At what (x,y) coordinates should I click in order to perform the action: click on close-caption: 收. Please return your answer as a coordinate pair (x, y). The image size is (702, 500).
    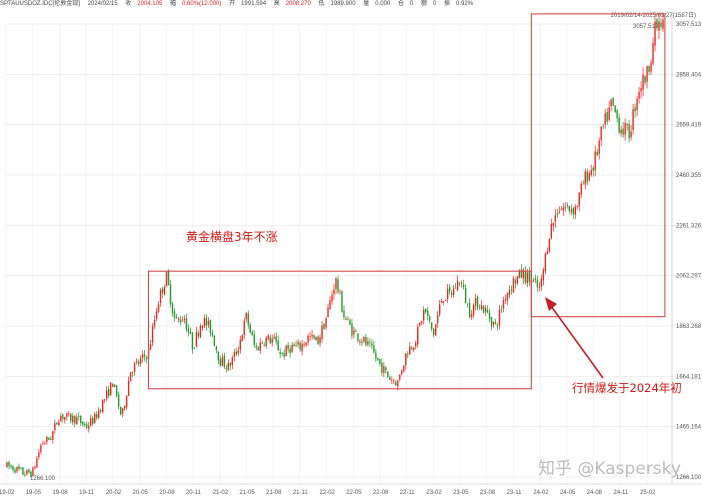
    Looking at the image, I should click on (128, 4).